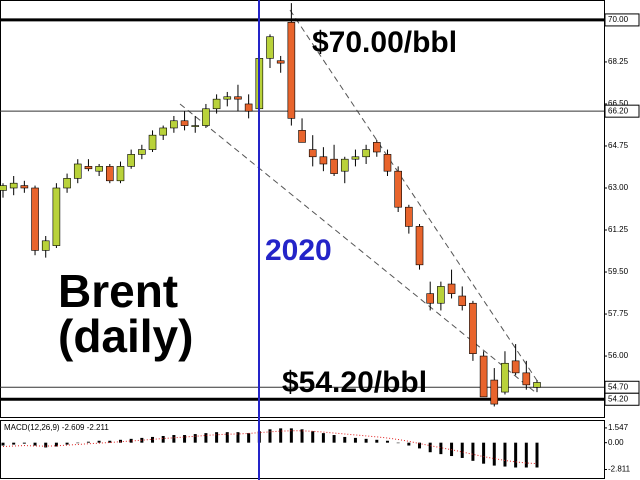 The image size is (640, 480). Describe the element at coordinates (618, 229) in the screenshot. I see `y-tick-label: 61.25` at that location.